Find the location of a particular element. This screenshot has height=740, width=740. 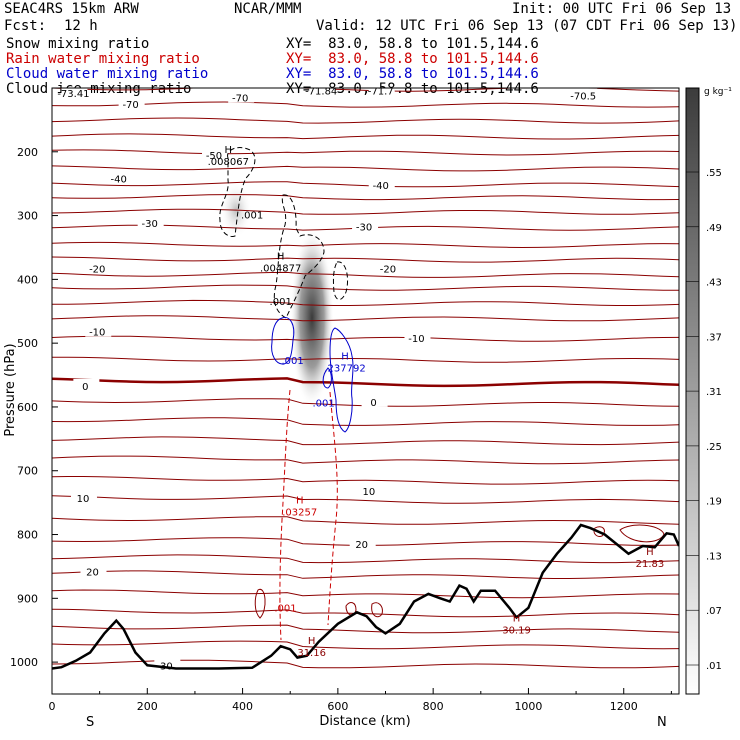

y-tick-label: 900 is located at coordinates (27, 598).